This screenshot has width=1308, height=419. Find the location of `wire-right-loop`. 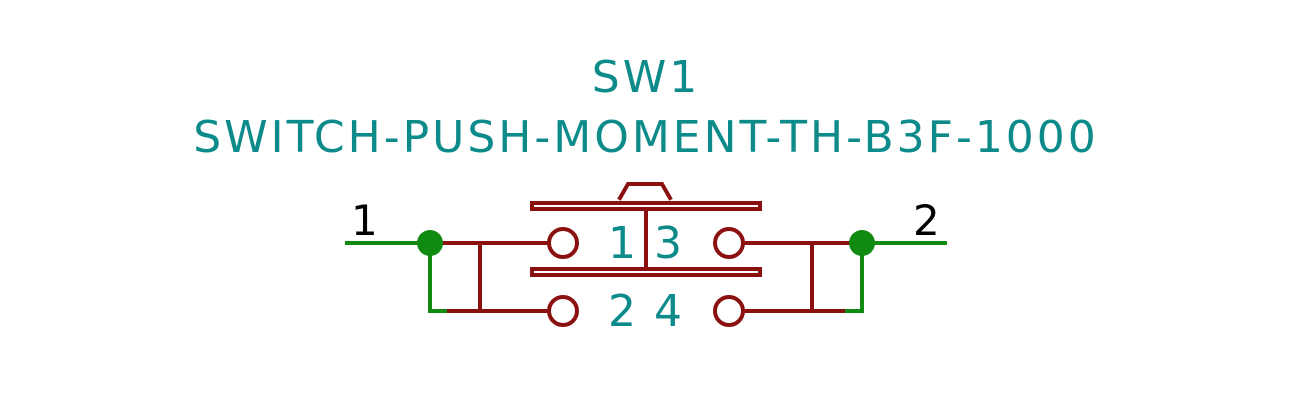

wire-right-loop is located at coordinates (854, 278).